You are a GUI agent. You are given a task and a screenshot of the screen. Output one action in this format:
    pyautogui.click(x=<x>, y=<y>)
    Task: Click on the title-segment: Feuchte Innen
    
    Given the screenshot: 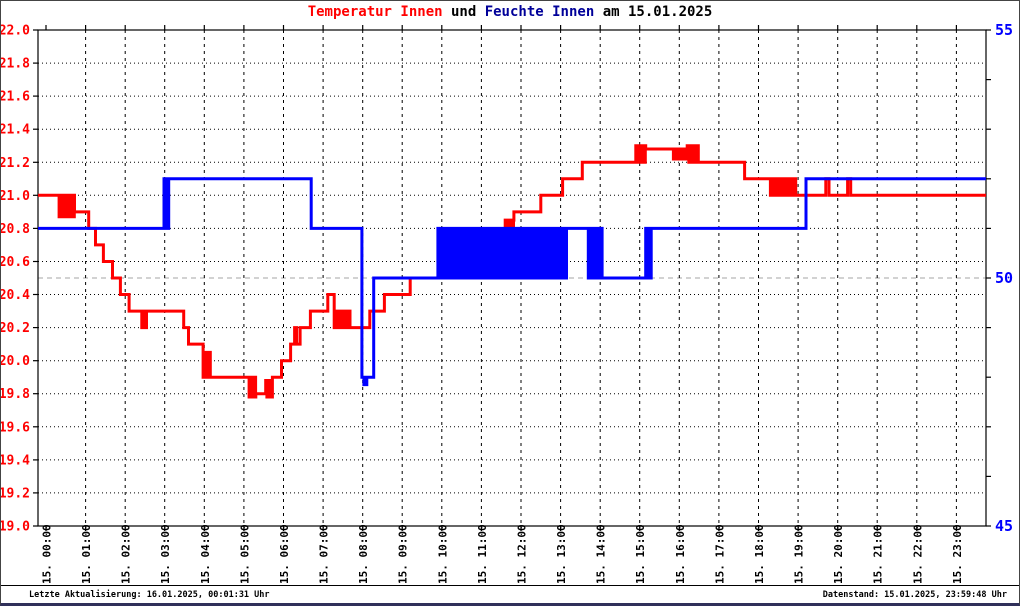 What is the action you would take?
    pyautogui.click(x=539, y=12)
    